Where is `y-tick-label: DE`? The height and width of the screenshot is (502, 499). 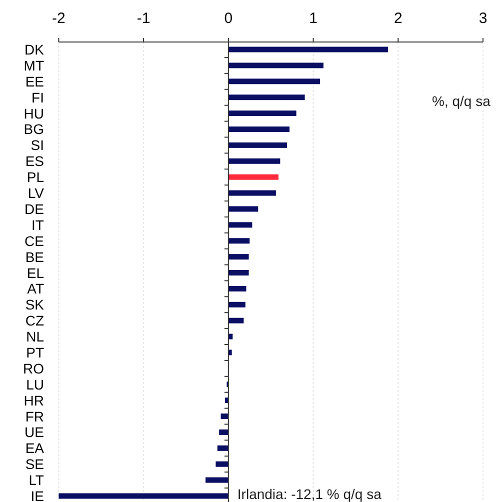
y-tick-label: DE is located at coordinates (34, 208).